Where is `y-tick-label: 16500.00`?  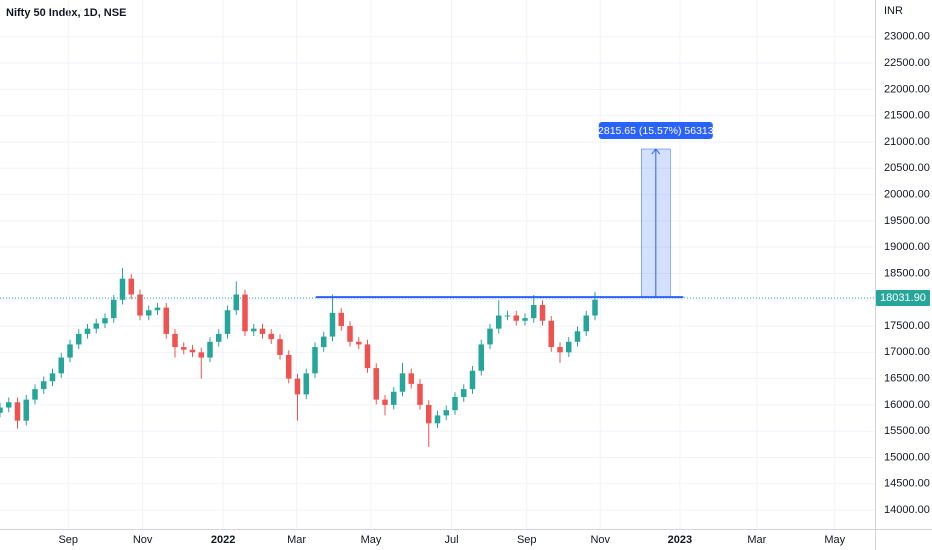
y-tick-label: 16500.00 is located at coordinates (907, 379).